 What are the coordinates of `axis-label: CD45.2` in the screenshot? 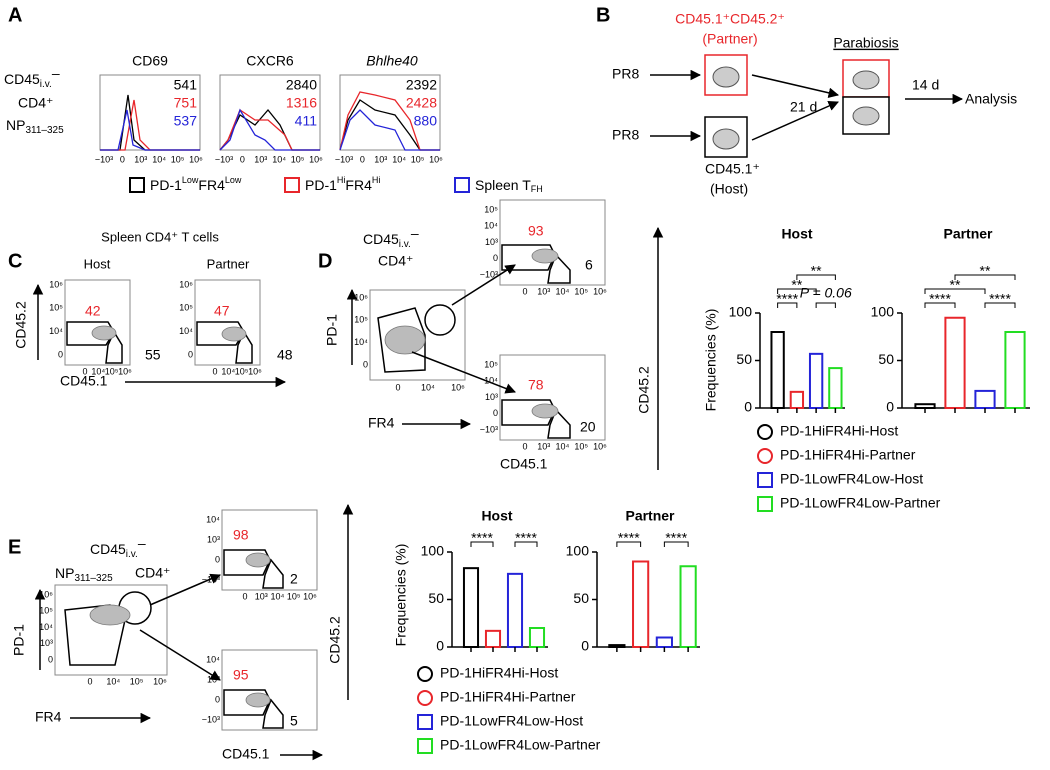 It's located at (335, 640).